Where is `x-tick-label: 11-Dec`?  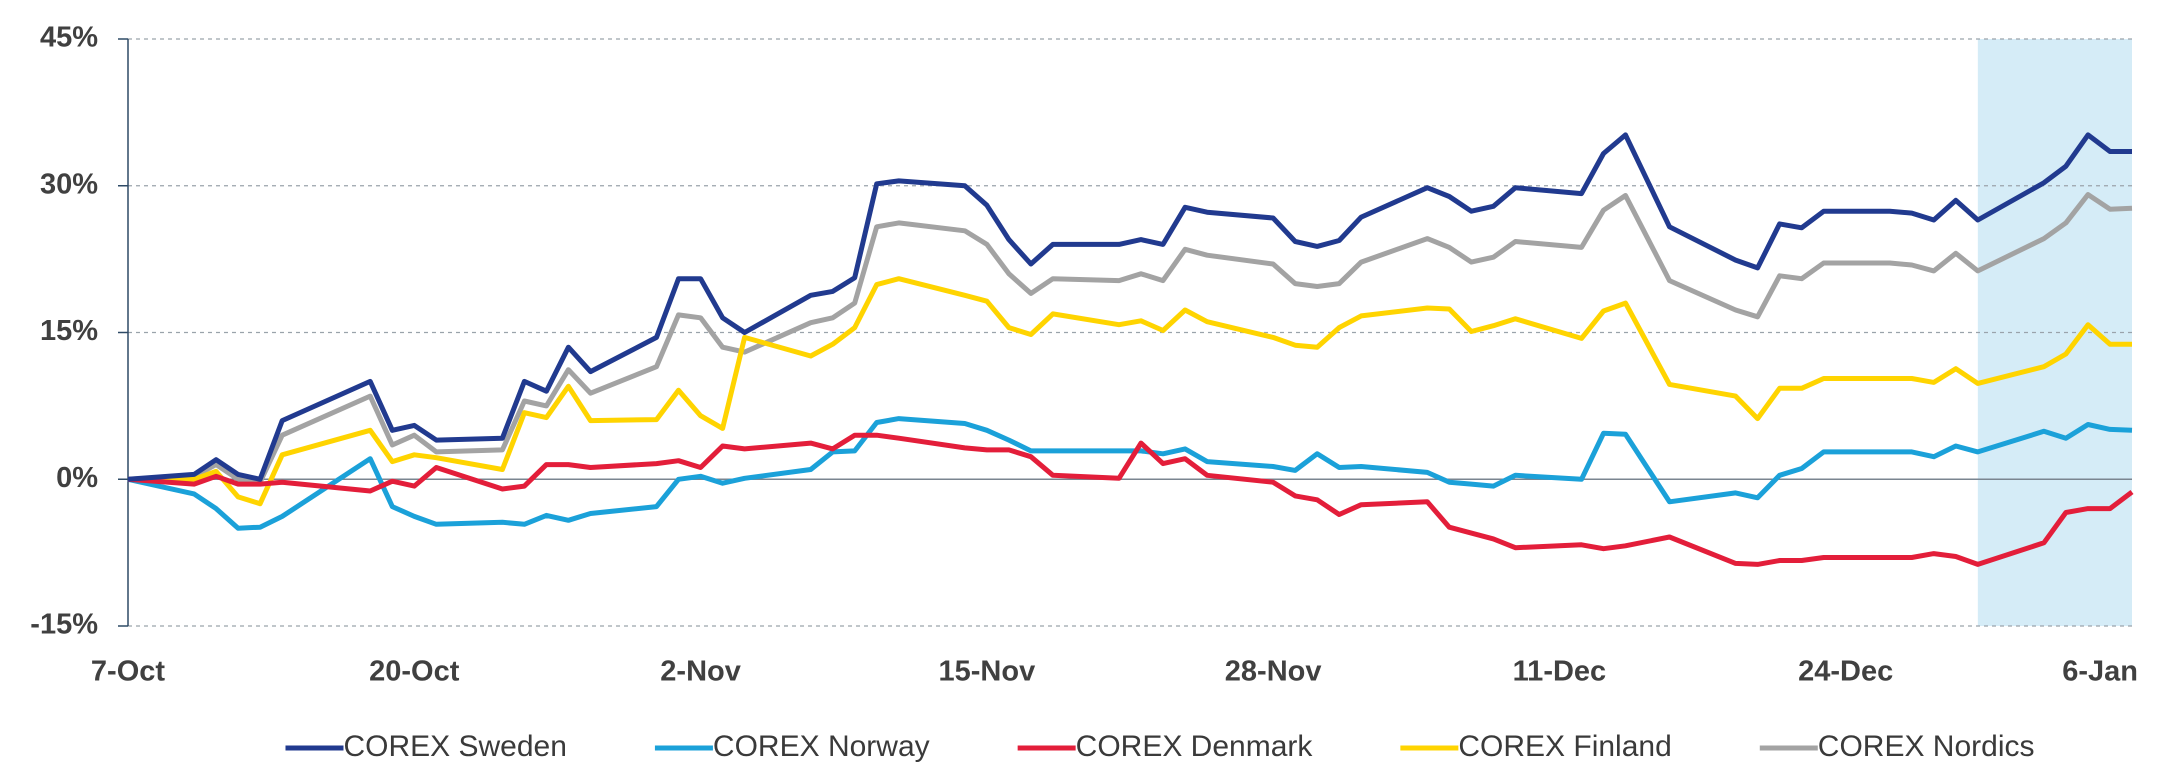
x-tick-label: 11-Dec is located at coordinates (1560, 672).